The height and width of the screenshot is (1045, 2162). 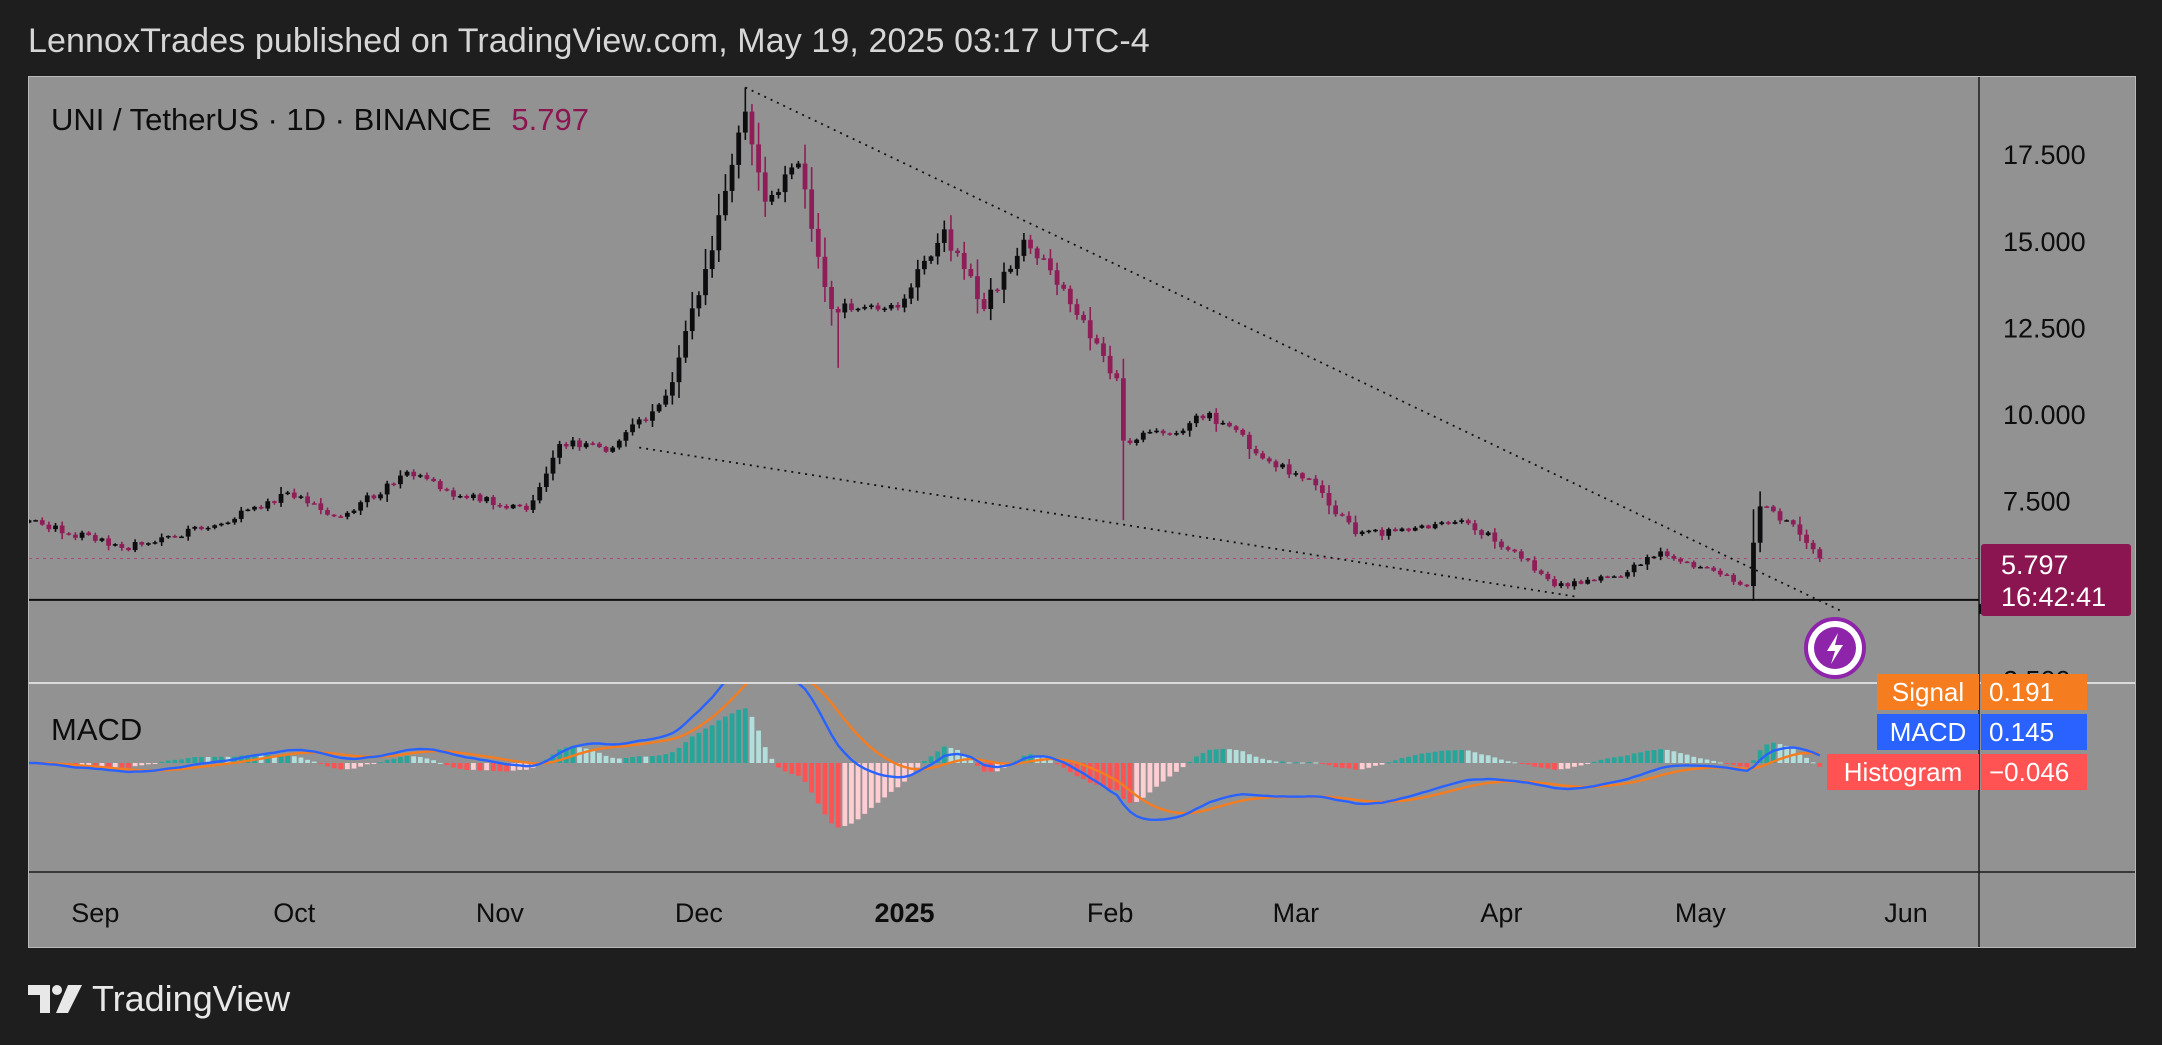 What do you see at coordinates (1835, 648) in the screenshot?
I see `lightning-icon` at bounding box center [1835, 648].